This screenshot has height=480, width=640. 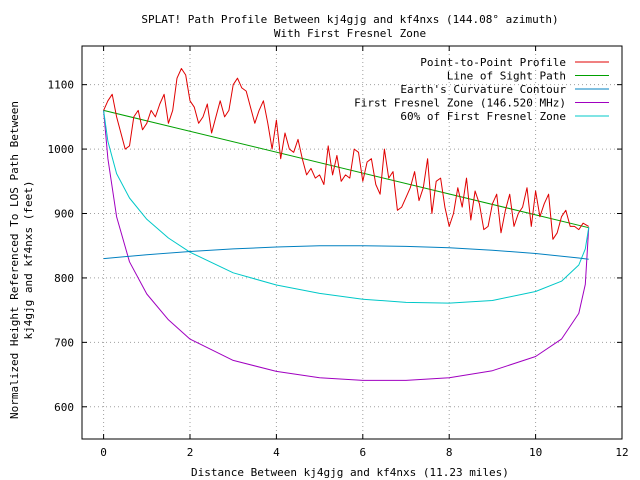 What do you see at coordinates (362, 452) in the screenshot?
I see `x-tick-label: 6` at bounding box center [362, 452].